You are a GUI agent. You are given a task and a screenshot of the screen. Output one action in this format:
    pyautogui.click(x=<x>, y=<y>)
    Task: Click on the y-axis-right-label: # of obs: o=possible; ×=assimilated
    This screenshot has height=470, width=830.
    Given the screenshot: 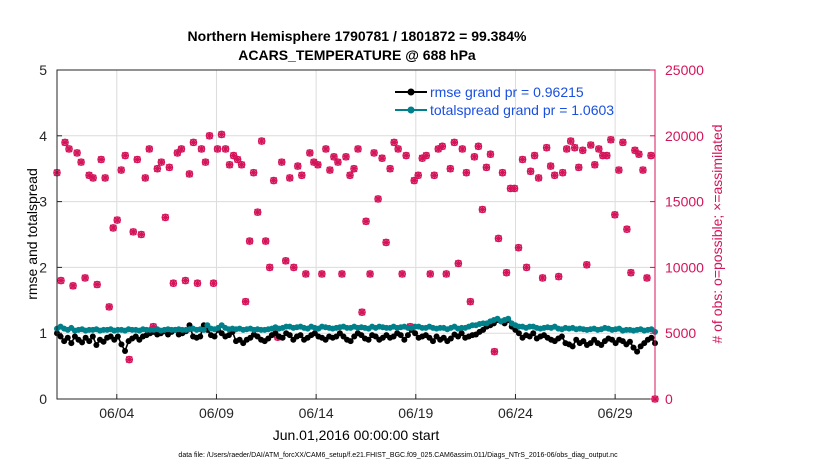 What is the action you would take?
    pyautogui.click(x=717, y=233)
    